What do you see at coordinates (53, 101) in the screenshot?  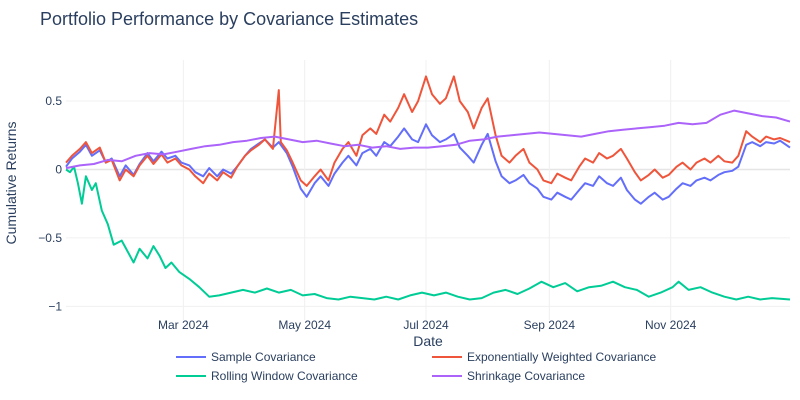 I see `y-tick-label: 0.5` at bounding box center [53, 101].